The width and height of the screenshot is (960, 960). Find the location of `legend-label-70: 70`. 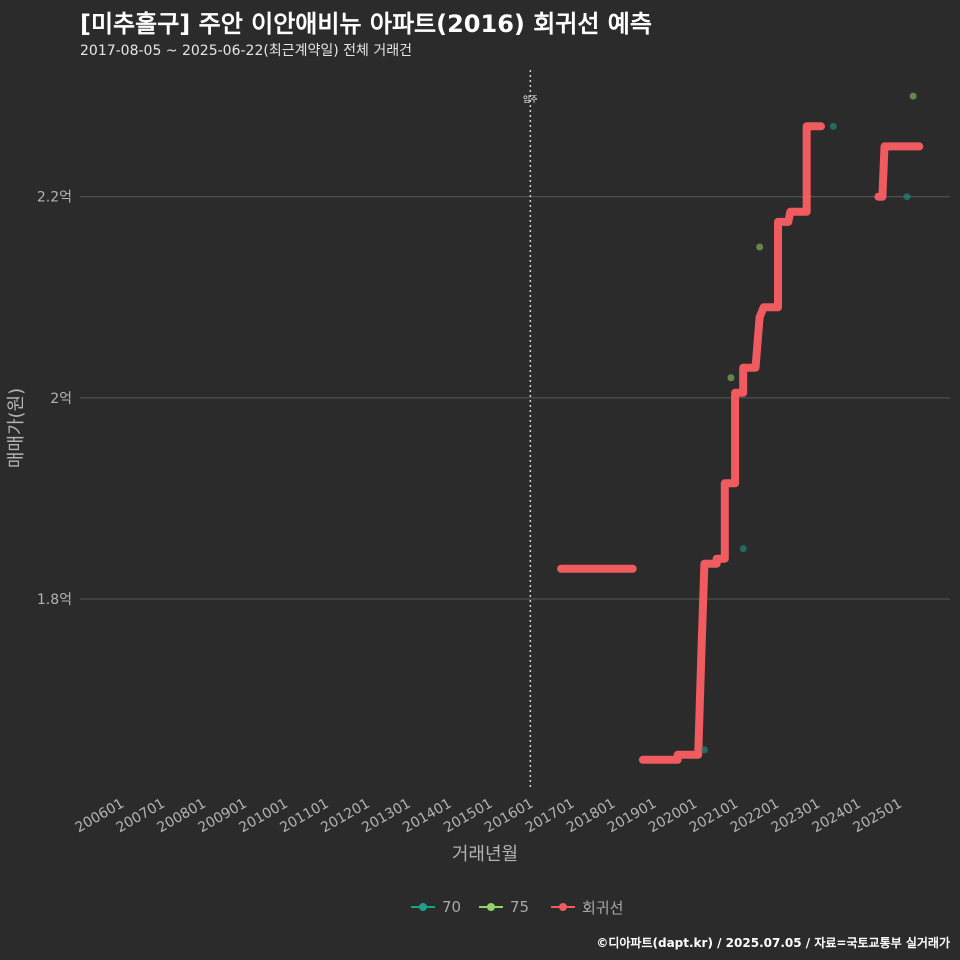

legend-label-70: 70 is located at coordinates (452, 907).